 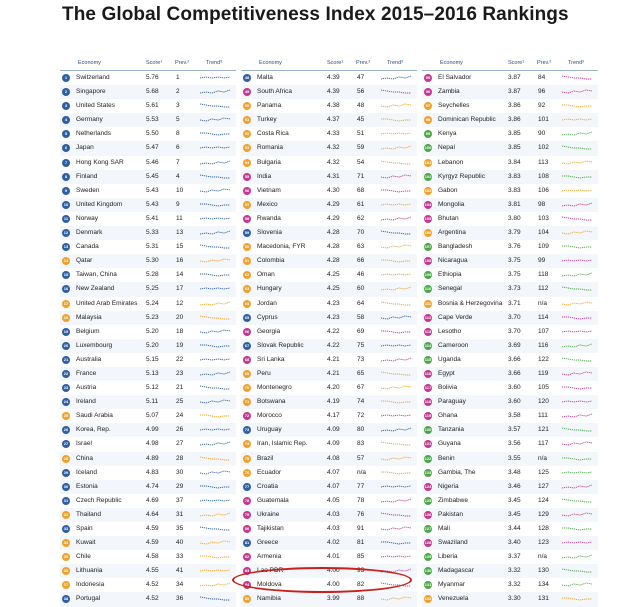 What do you see at coordinates (514, 218) in the screenshot?
I see `score-value: 3.80` at bounding box center [514, 218].